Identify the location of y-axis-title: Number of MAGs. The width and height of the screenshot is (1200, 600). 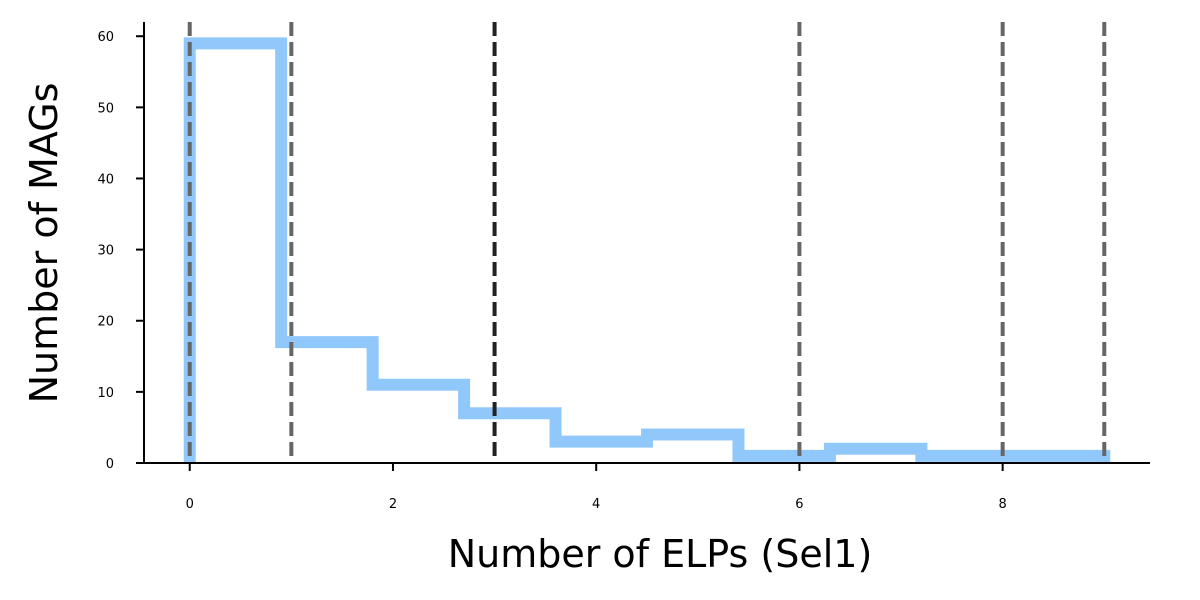
(44, 243).